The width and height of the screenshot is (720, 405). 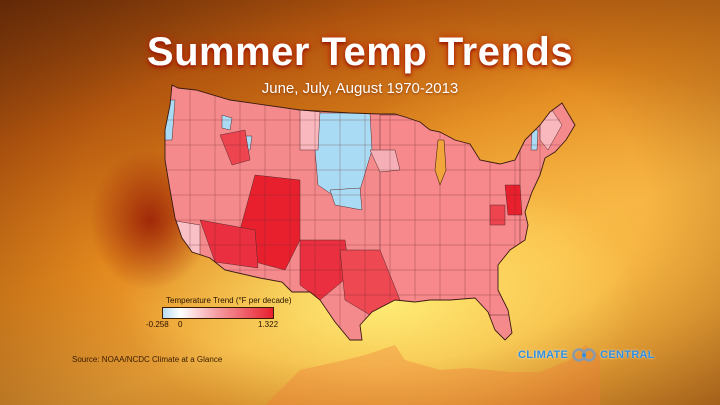 I want to click on legend-ticks: -0.258 0 1.322, so click(x=218, y=325).